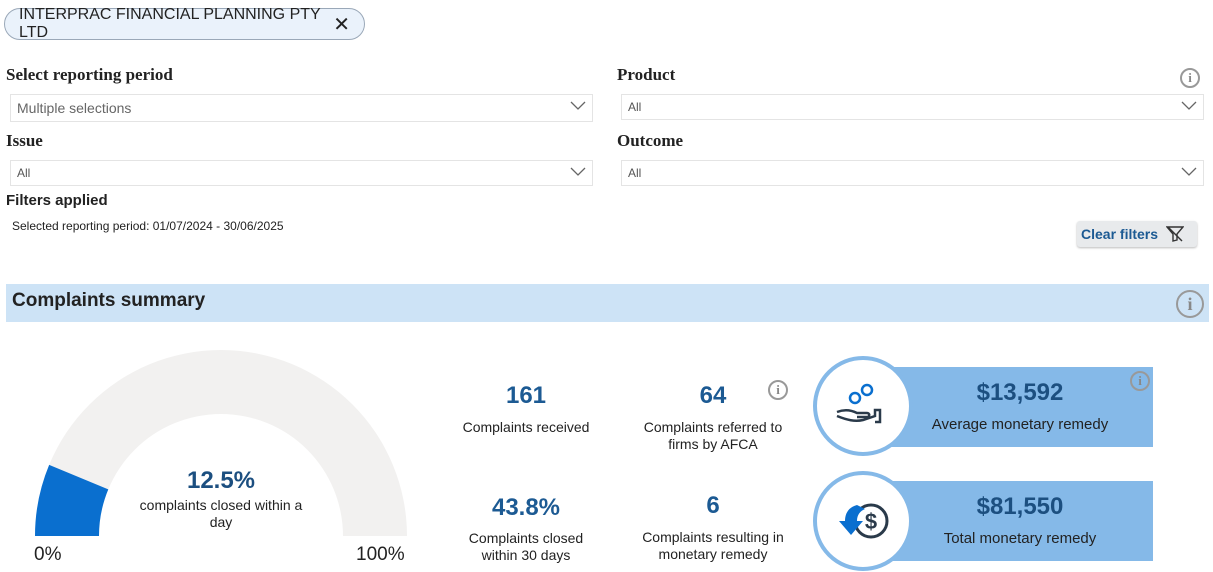 This screenshot has height=572, width=1213. I want to click on gauge-max: 100%, so click(380, 554).